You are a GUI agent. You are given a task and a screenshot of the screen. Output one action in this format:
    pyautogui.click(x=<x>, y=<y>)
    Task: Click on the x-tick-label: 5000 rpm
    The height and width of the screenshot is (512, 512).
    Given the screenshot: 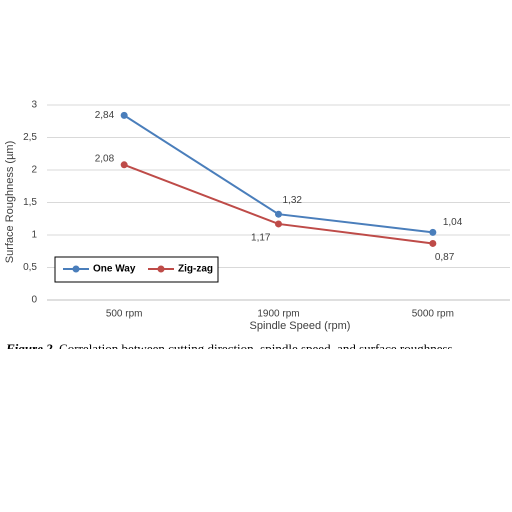 What is the action you would take?
    pyautogui.click(x=433, y=314)
    